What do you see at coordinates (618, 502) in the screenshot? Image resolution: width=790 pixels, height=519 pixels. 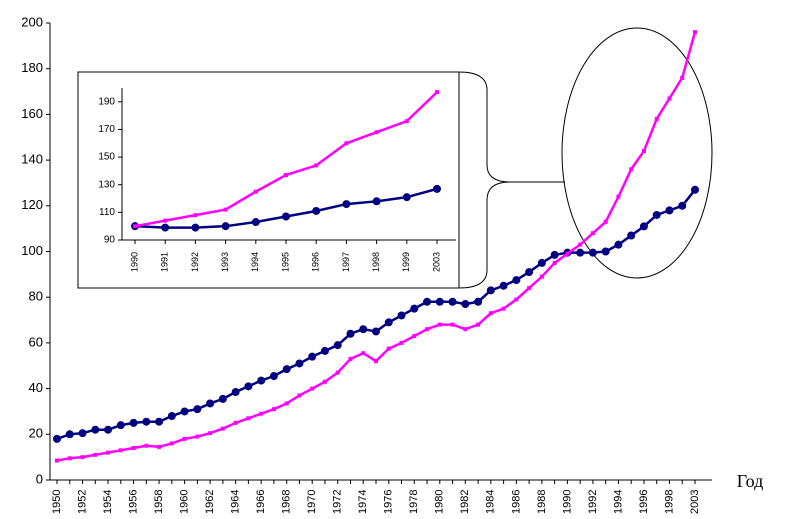 I see `x-tick-label: 1994` at bounding box center [618, 502].